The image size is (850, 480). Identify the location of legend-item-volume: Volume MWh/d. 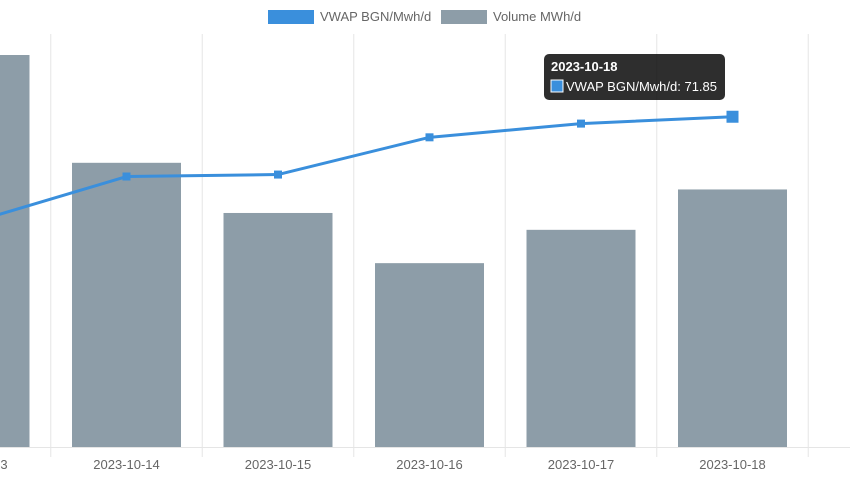
(511, 16).